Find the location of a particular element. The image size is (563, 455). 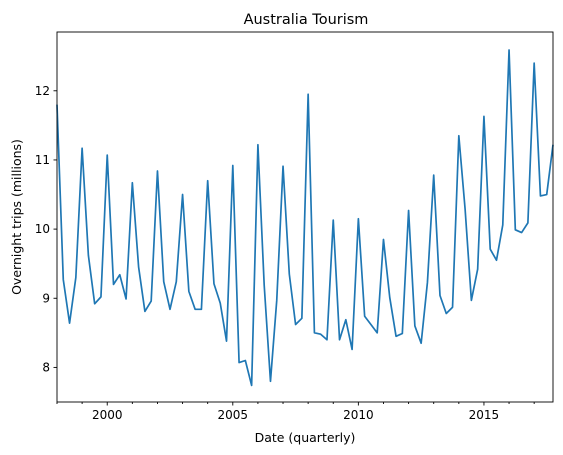

y-axis-label: Overnight trips (millions) is located at coordinates (16, 217).